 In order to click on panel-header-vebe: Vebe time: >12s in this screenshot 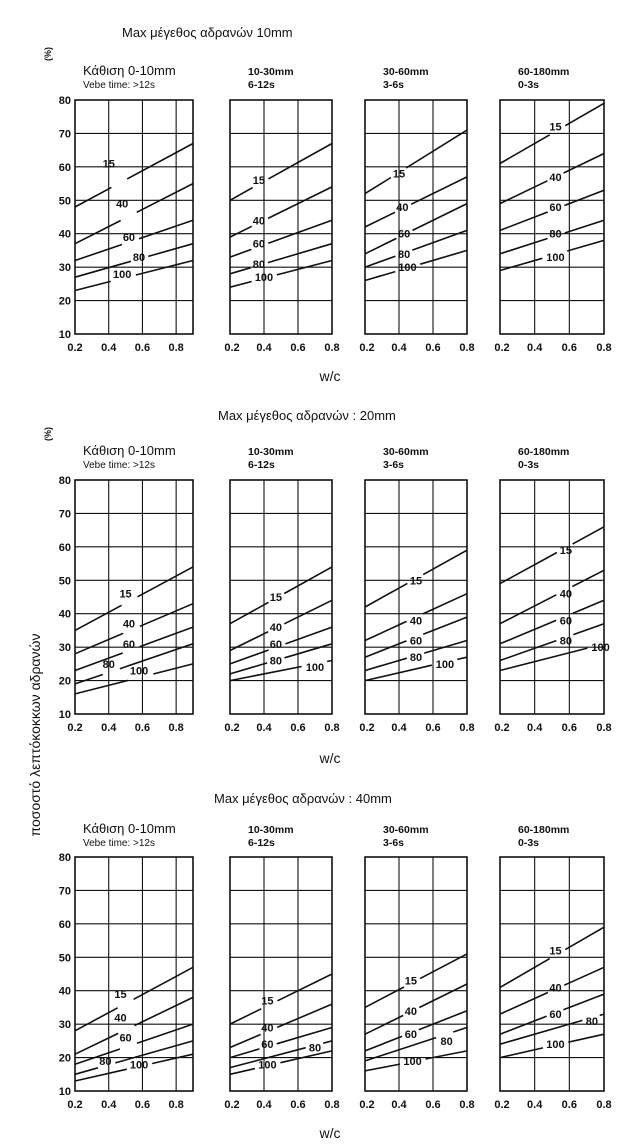, I will do `click(119, 465)`.